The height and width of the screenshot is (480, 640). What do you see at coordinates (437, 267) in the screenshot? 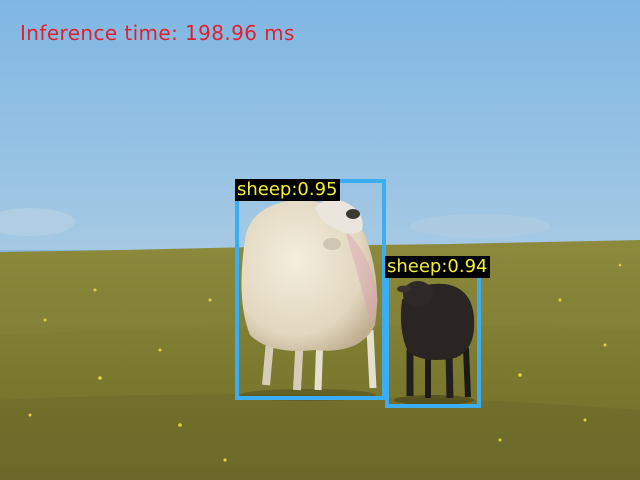
I see `detection-label-sheep-2: sheep:0.94` at bounding box center [437, 267].